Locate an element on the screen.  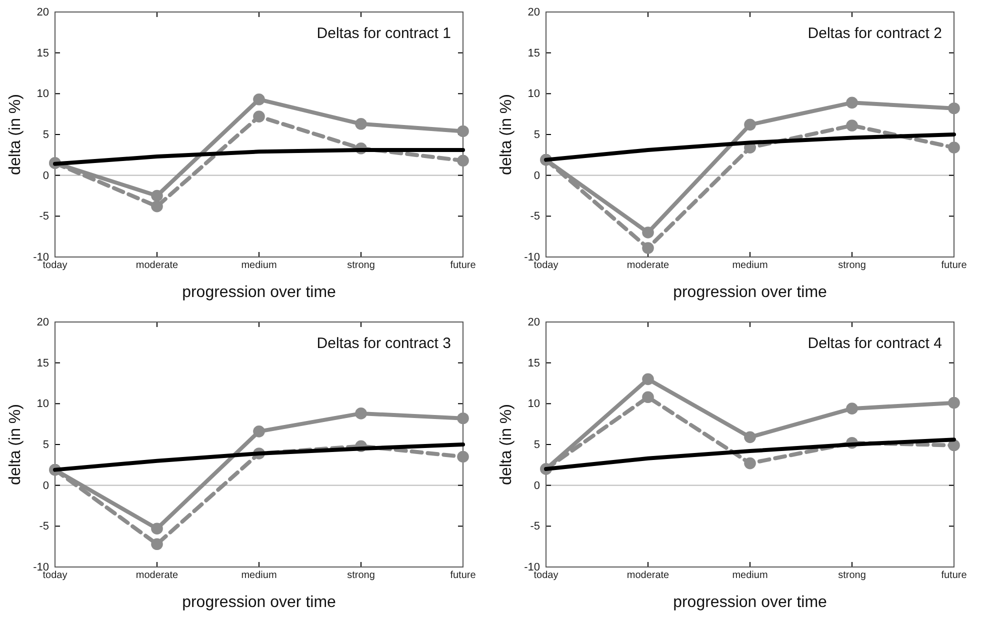
text: Deltas for contract 1 is located at coordinates (383, 33).